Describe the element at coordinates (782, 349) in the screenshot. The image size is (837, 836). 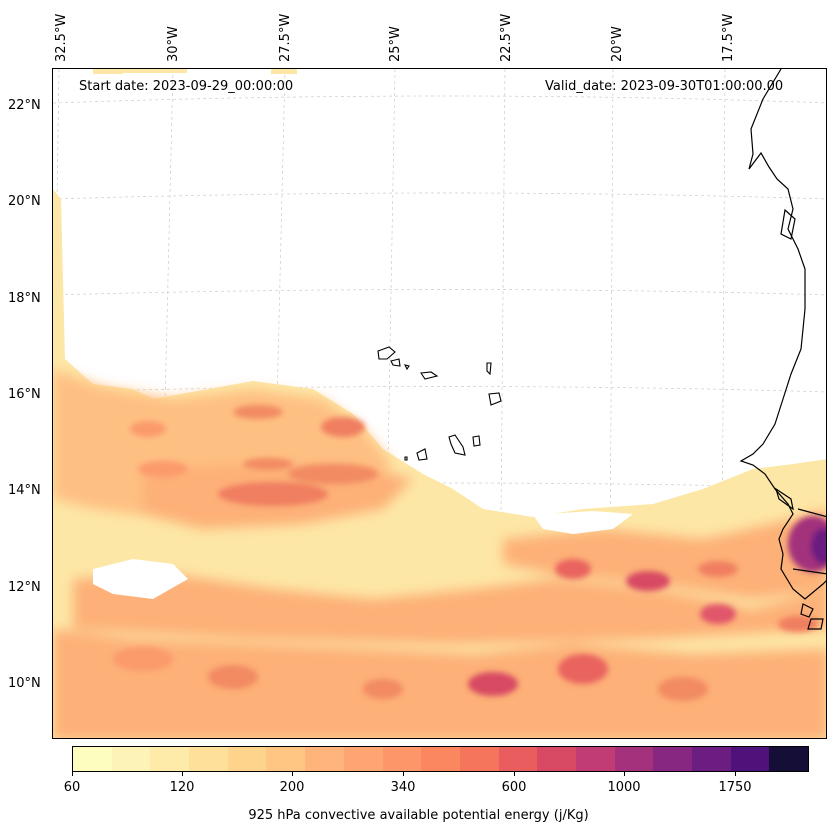
I see `coastline` at that location.